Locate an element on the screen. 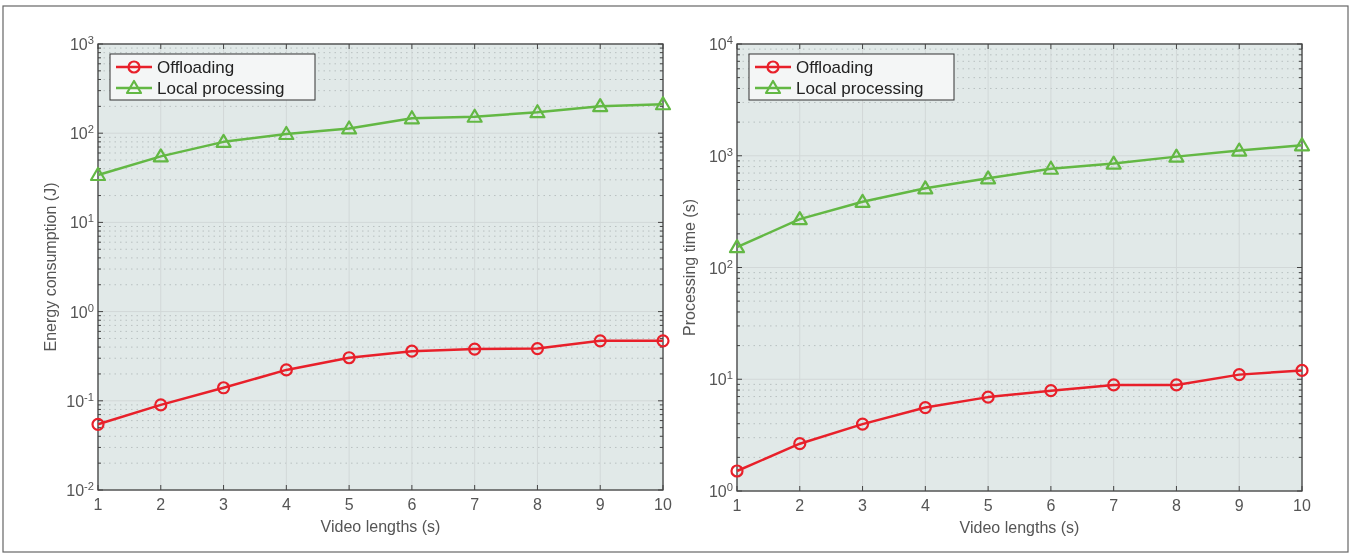 Image resolution: width=1351 pixels, height=555 pixels. y-tick-label: 10$^{-2}$ is located at coordinates (80, 489).